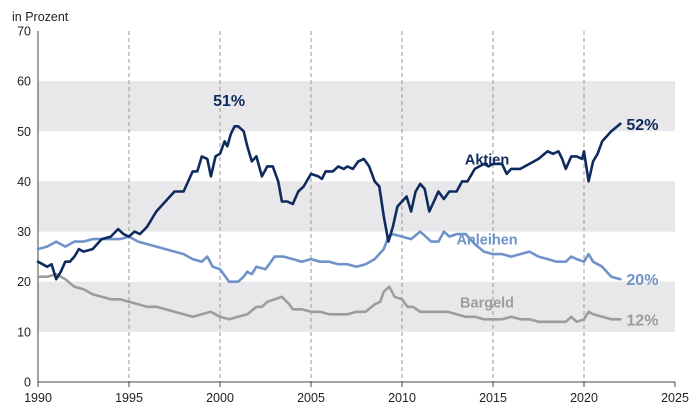 The width and height of the screenshot is (700, 420). I want to click on x-tick-label: 2015, so click(493, 398).